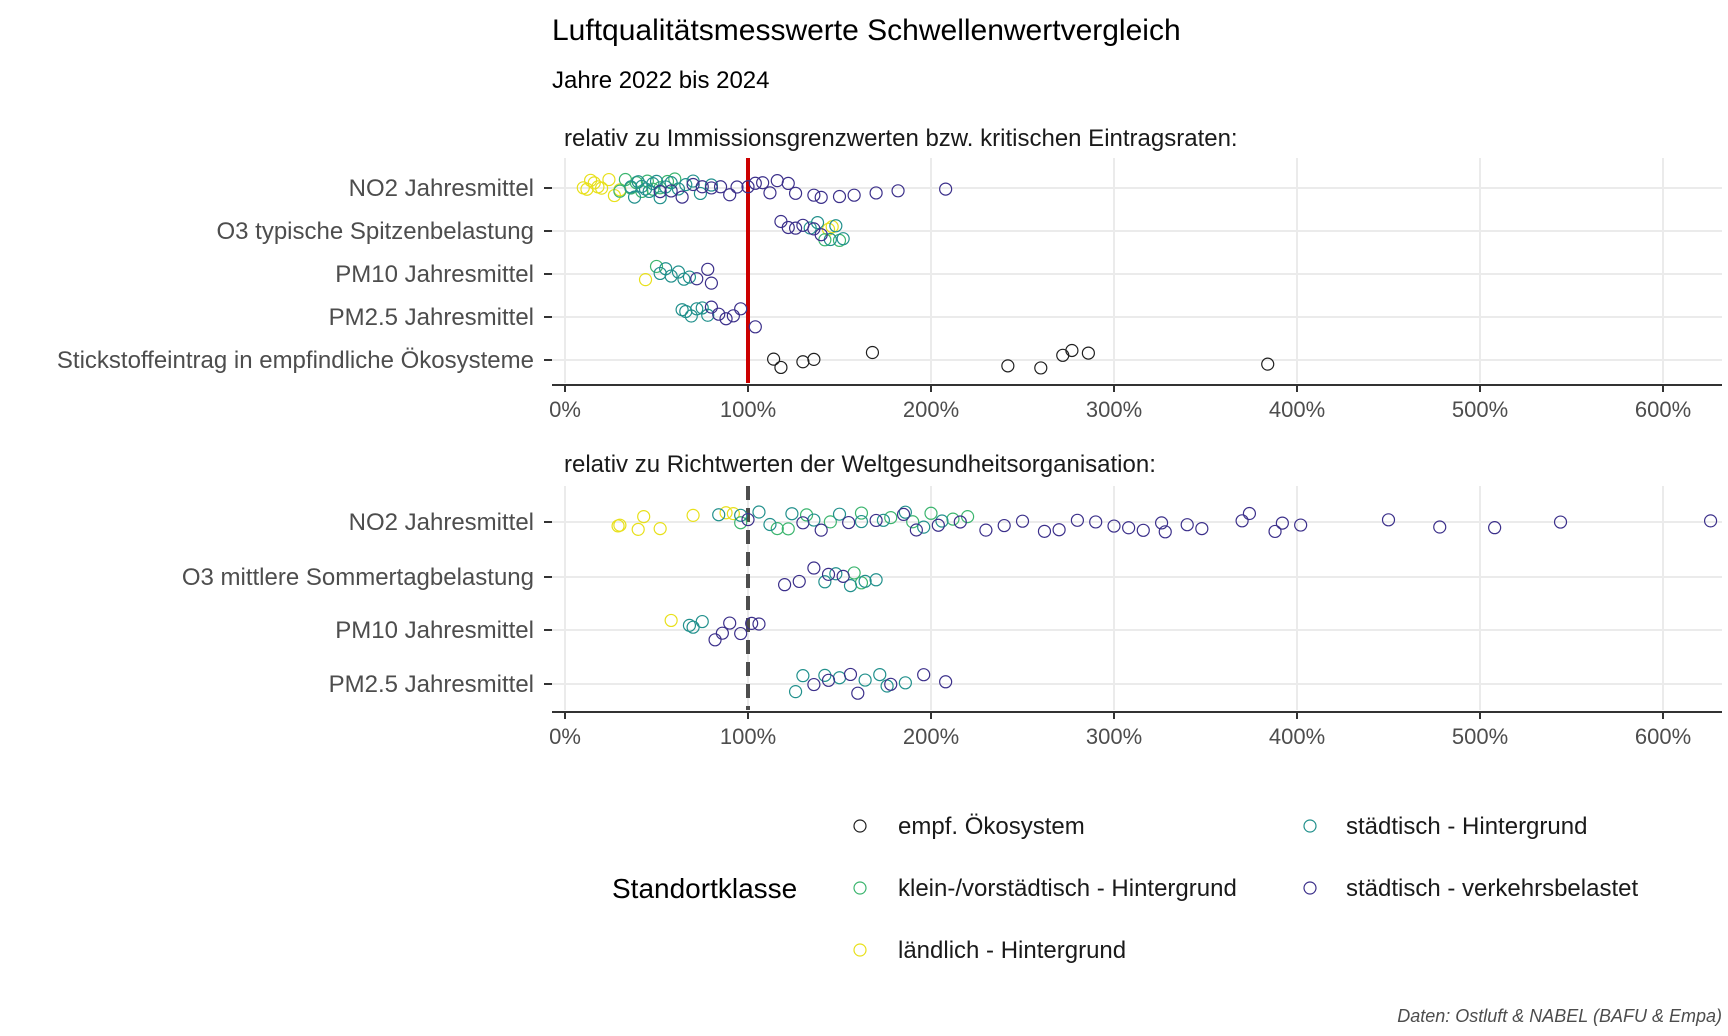 This screenshot has height=1036, width=1728. Describe the element at coordinates (1297, 409) in the screenshot. I see `x-tick-label: 400%` at that location.